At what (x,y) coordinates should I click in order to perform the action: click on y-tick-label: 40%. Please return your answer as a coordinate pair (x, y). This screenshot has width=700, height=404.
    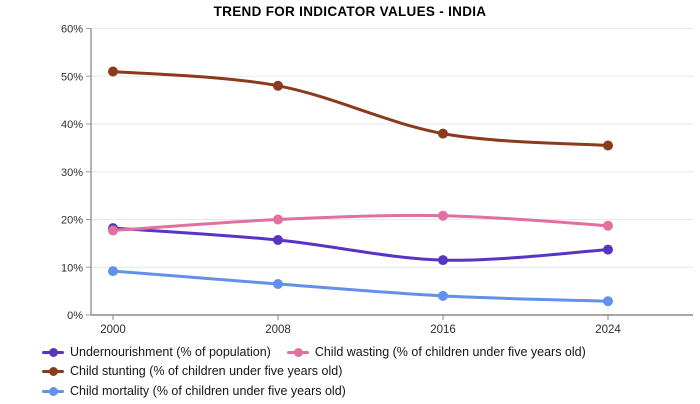
    Looking at the image, I should click on (72, 125).